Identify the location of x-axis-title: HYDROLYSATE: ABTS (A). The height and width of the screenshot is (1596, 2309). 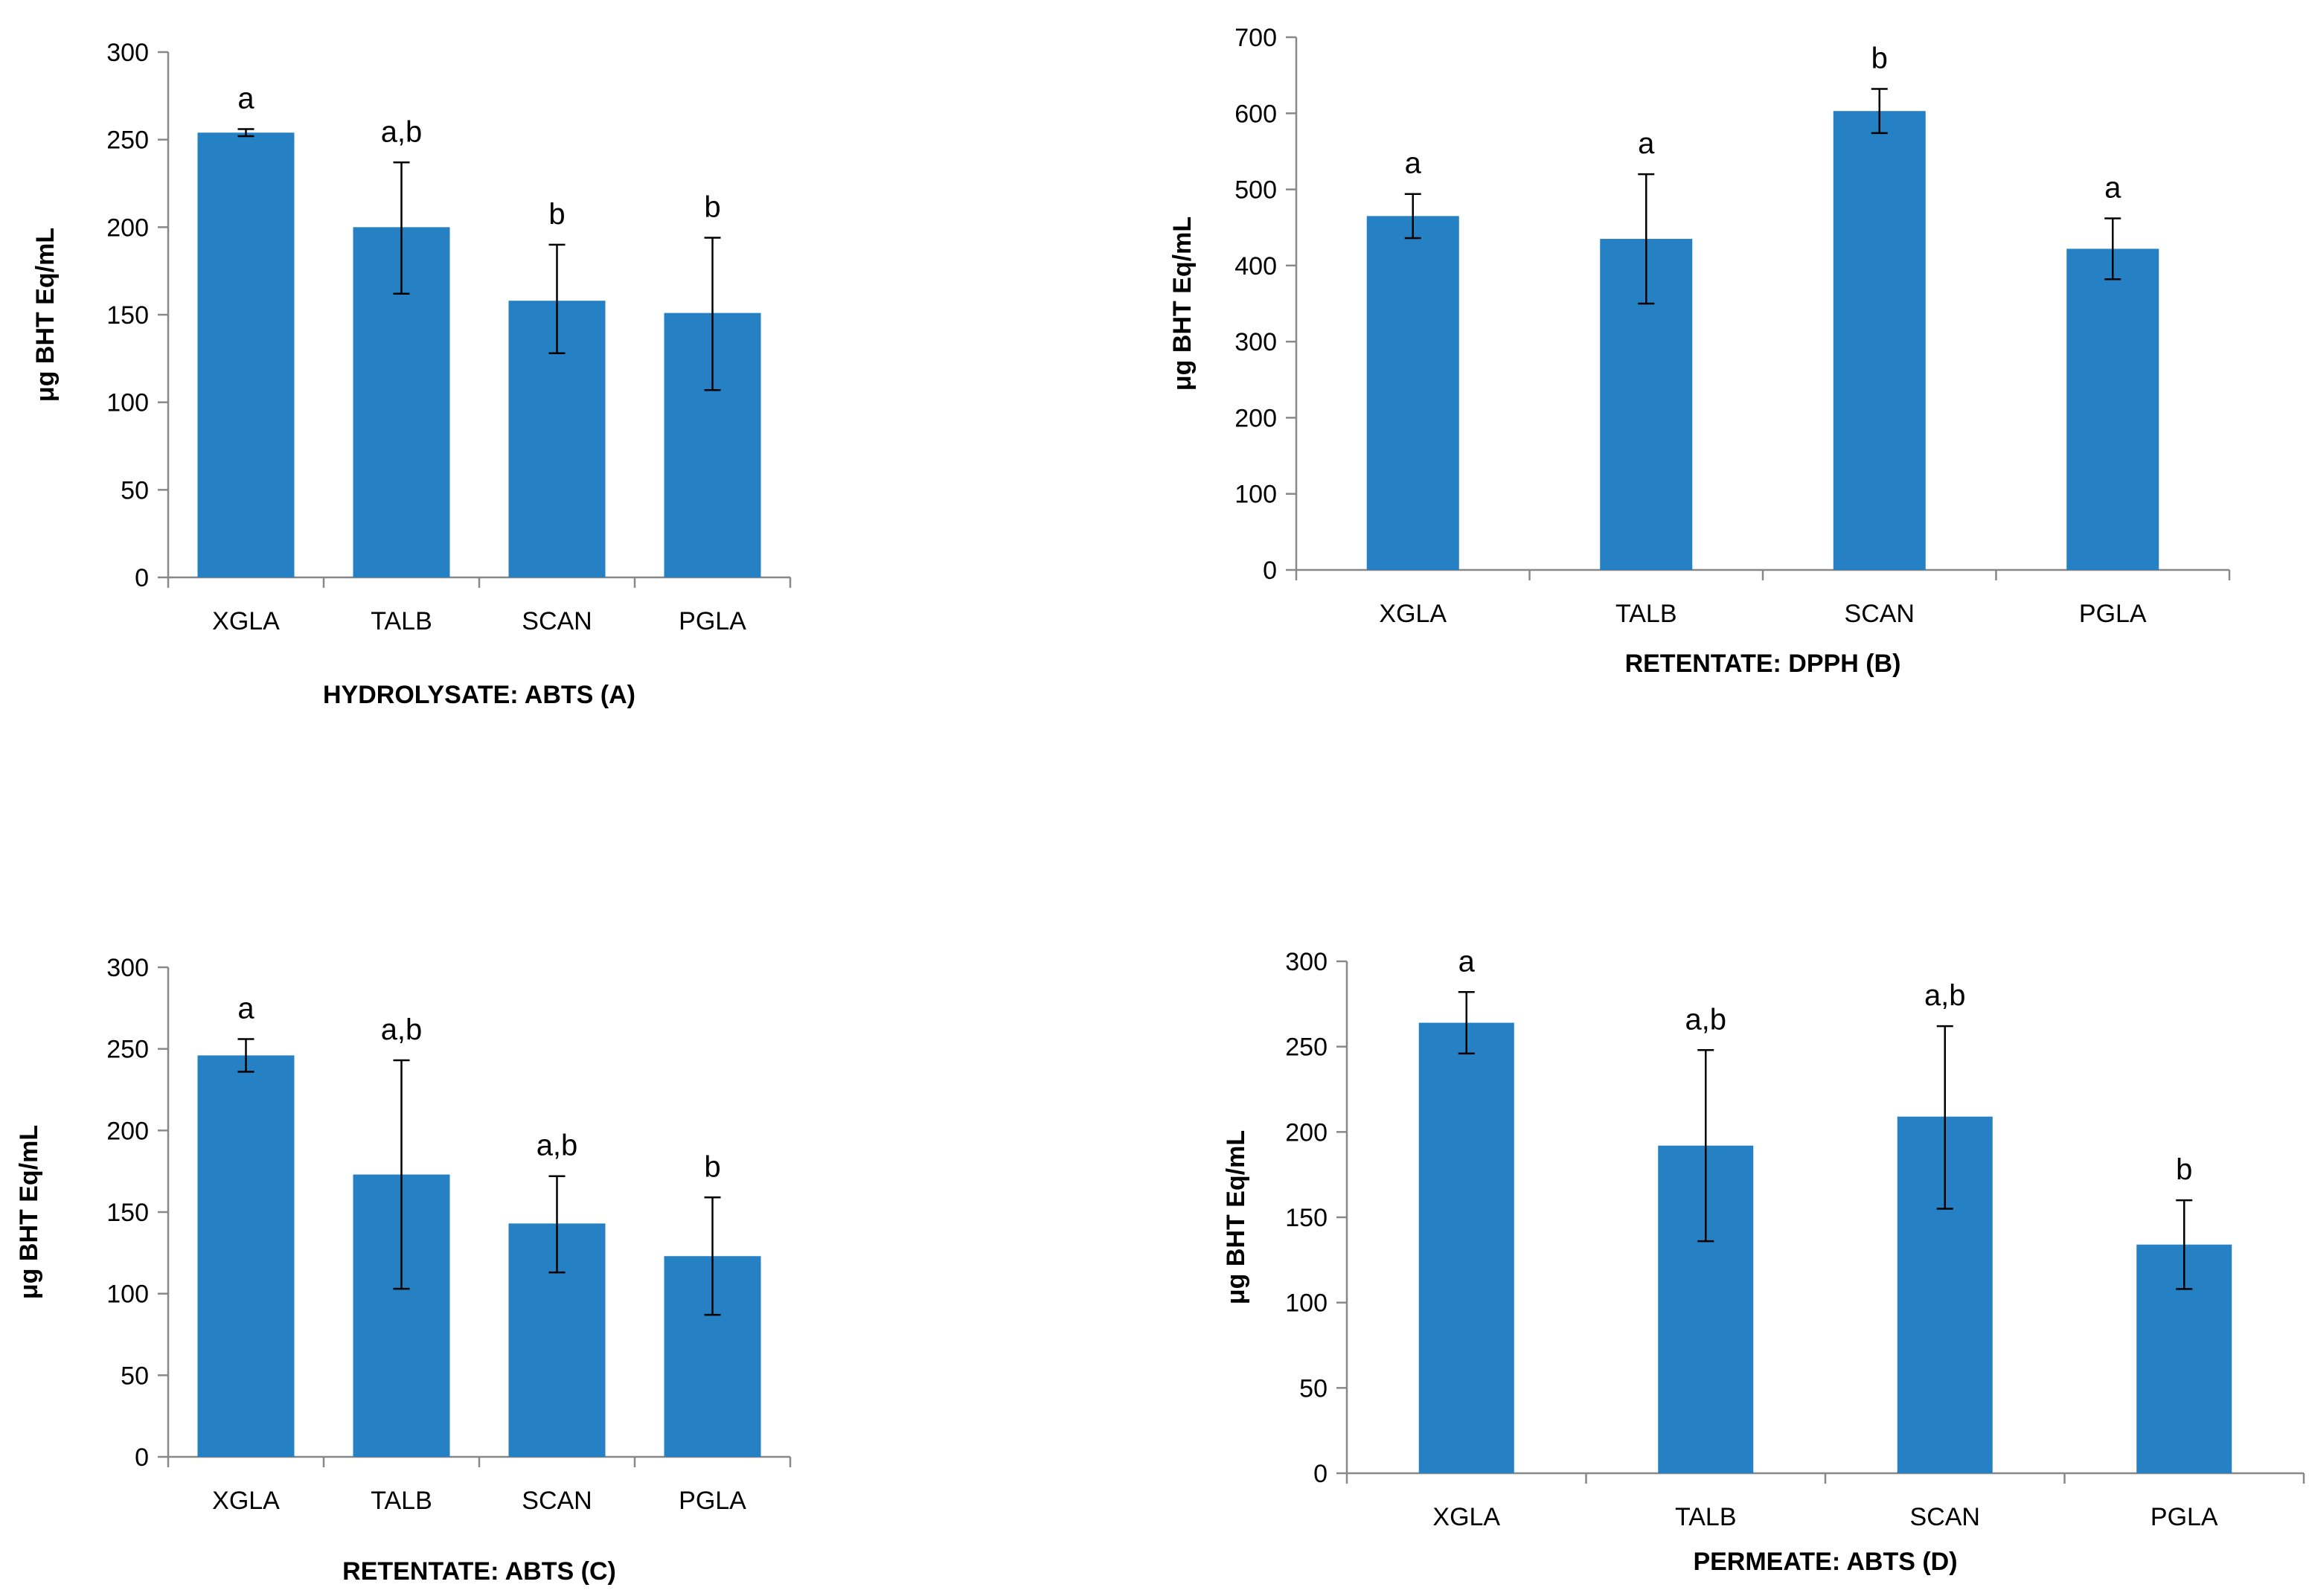
(479, 695).